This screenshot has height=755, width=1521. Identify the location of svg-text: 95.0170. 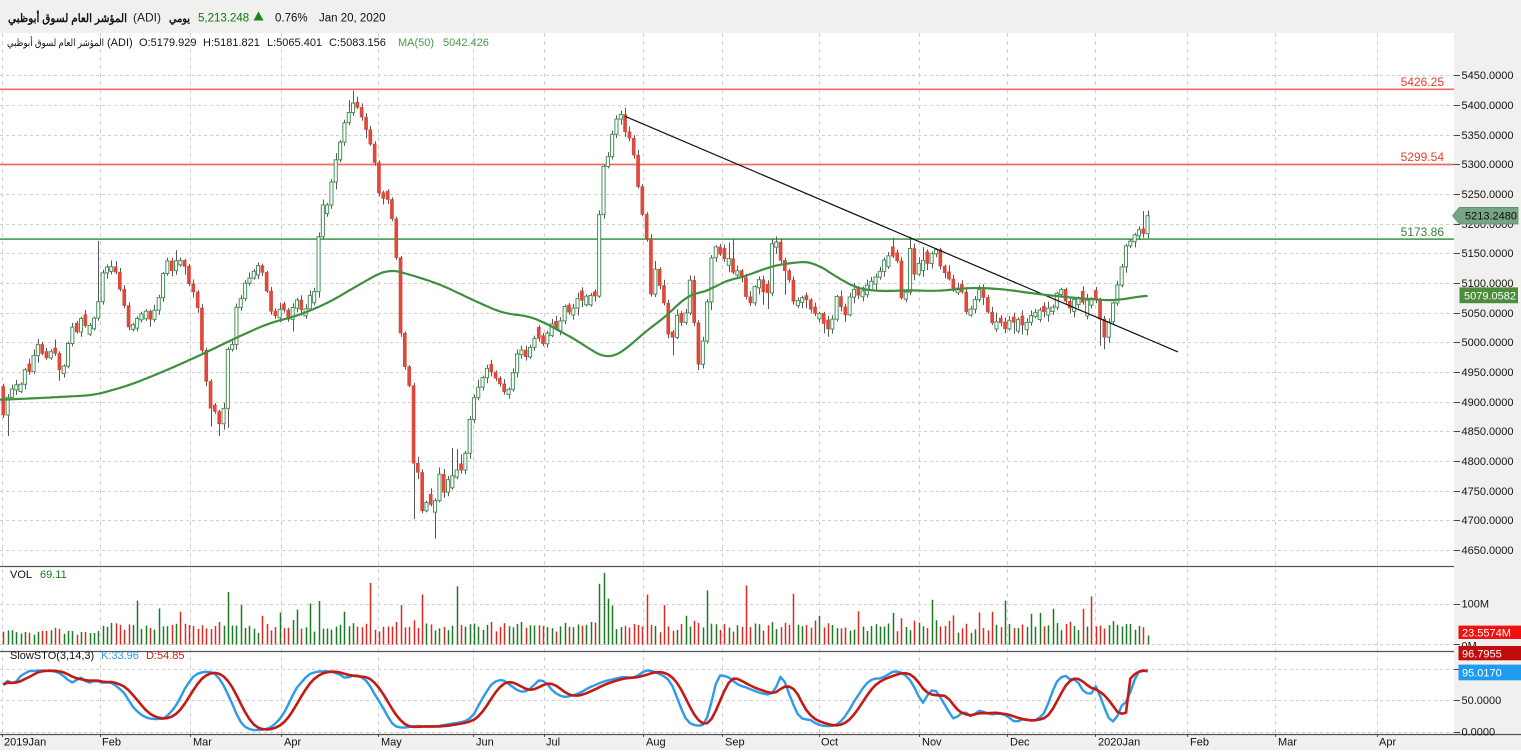
(1482, 674).